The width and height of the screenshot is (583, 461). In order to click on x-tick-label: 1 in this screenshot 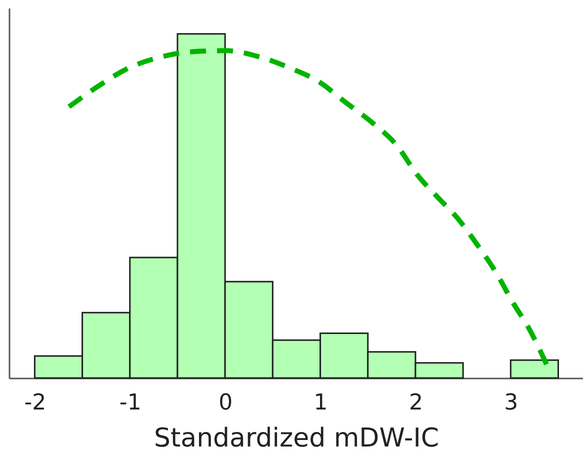, I will do `click(321, 403)`.